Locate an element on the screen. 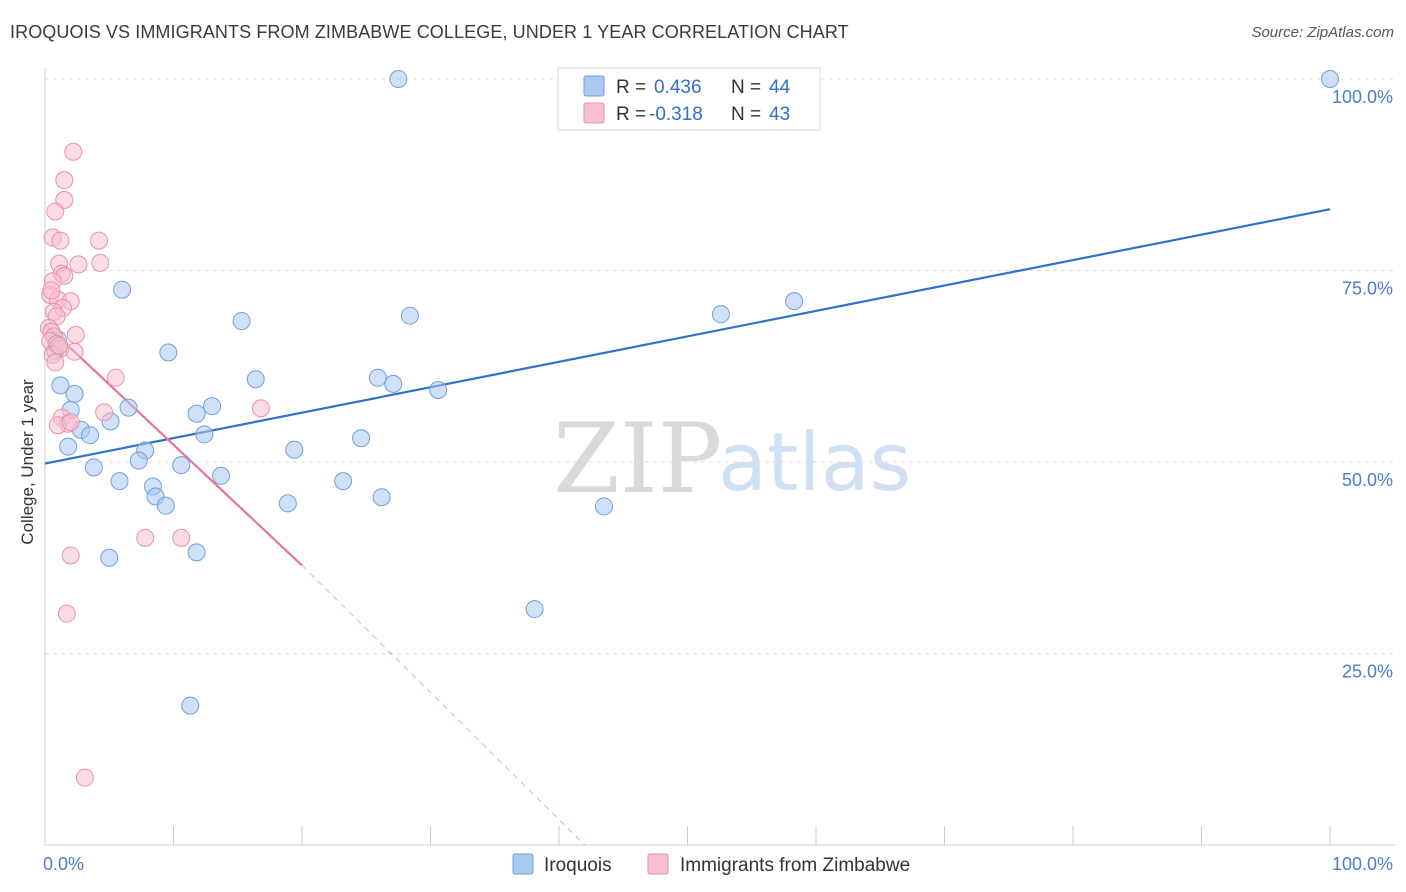  legend-swatch-iroquois-bottom is located at coordinates (523, 864).